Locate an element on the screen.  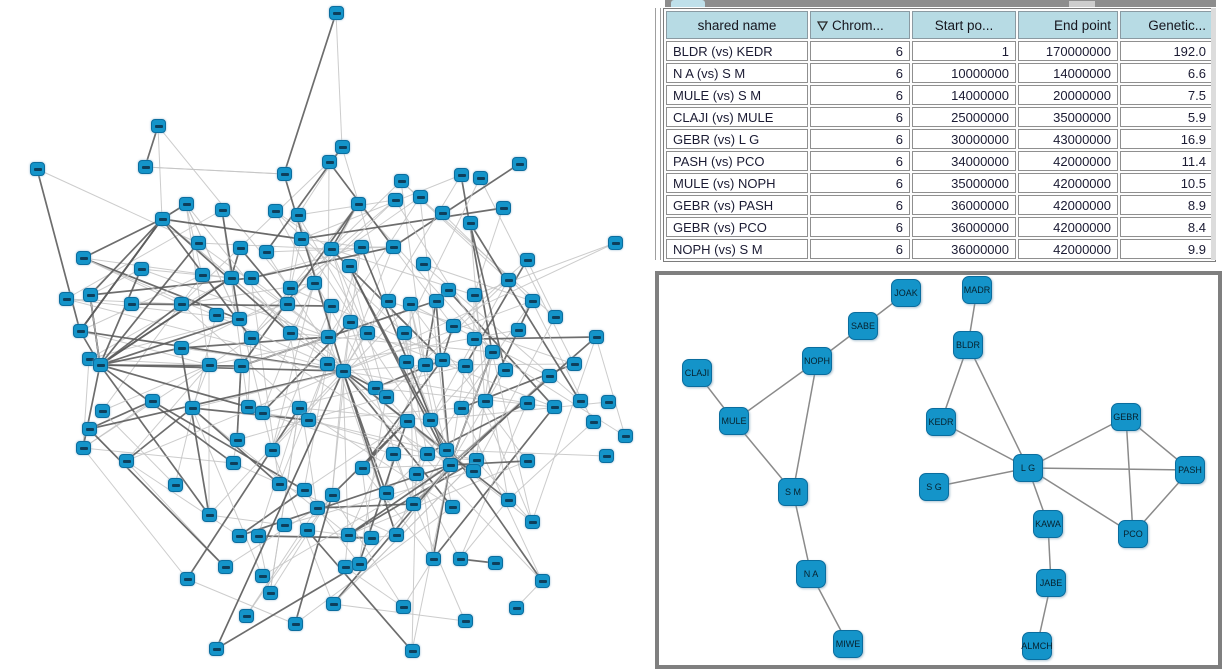
table-cell: 36000000 is located at coordinates (964, 205).